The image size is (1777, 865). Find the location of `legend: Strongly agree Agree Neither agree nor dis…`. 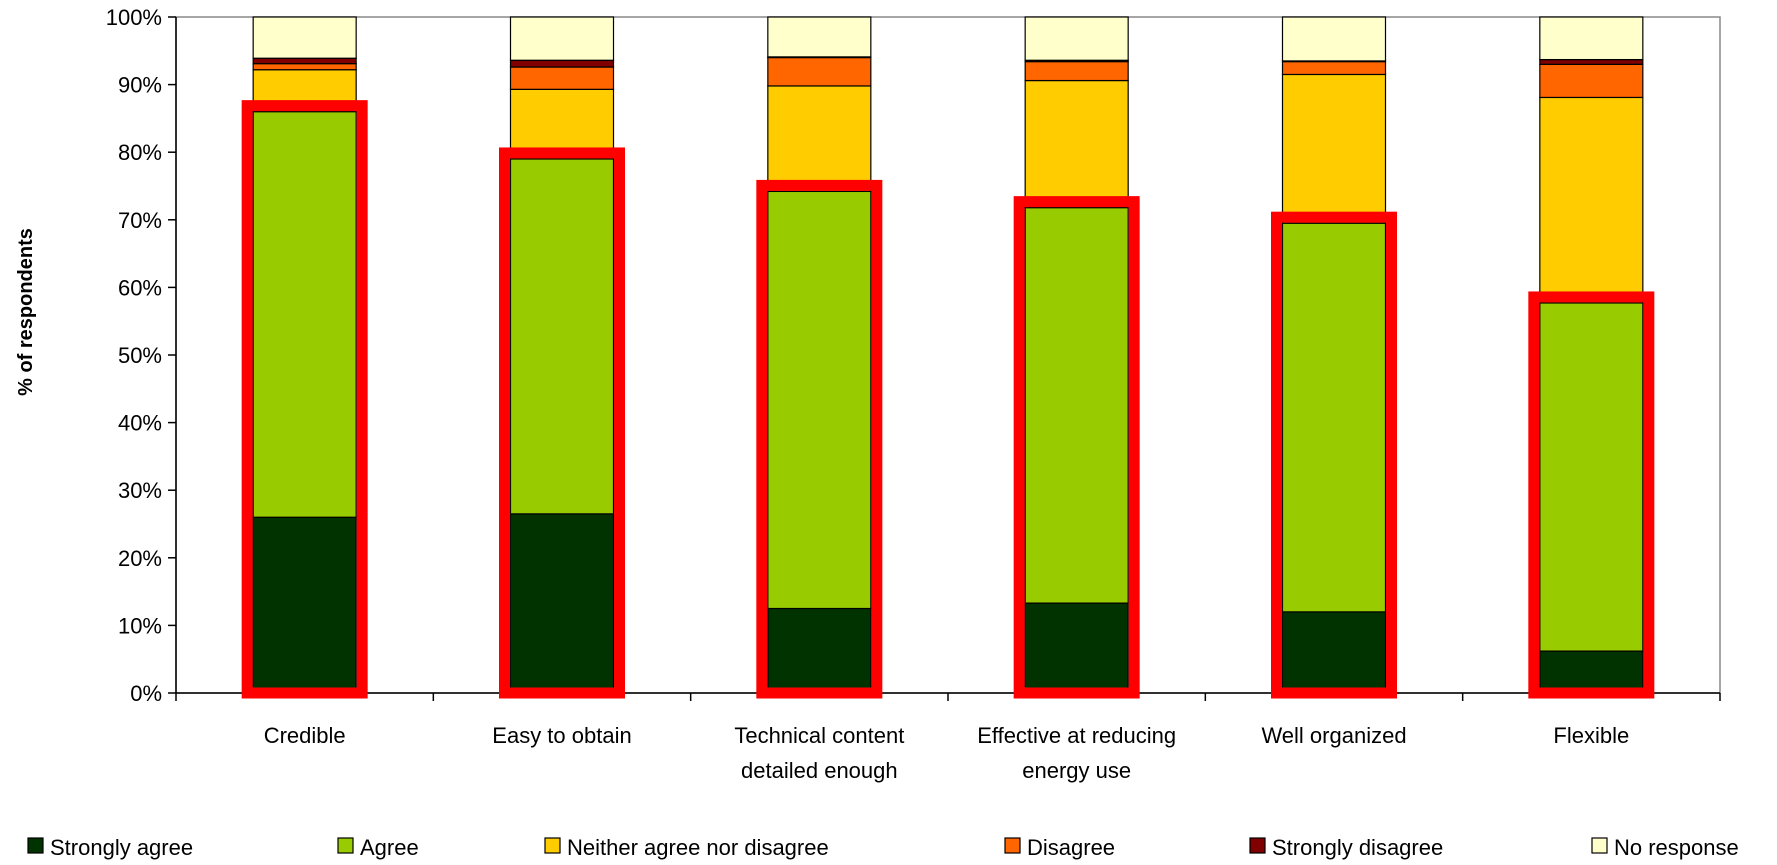

legend: Strongly agree Agree Neither agree nor dis… is located at coordinates (883, 847).